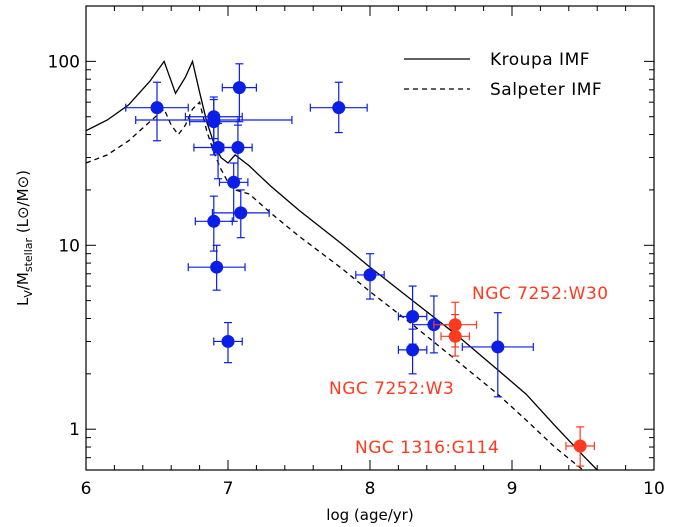 Image resolution: width=674 pixels, height=527 pixels. I want to click on y-tick-label: 10, so click(69, 246).